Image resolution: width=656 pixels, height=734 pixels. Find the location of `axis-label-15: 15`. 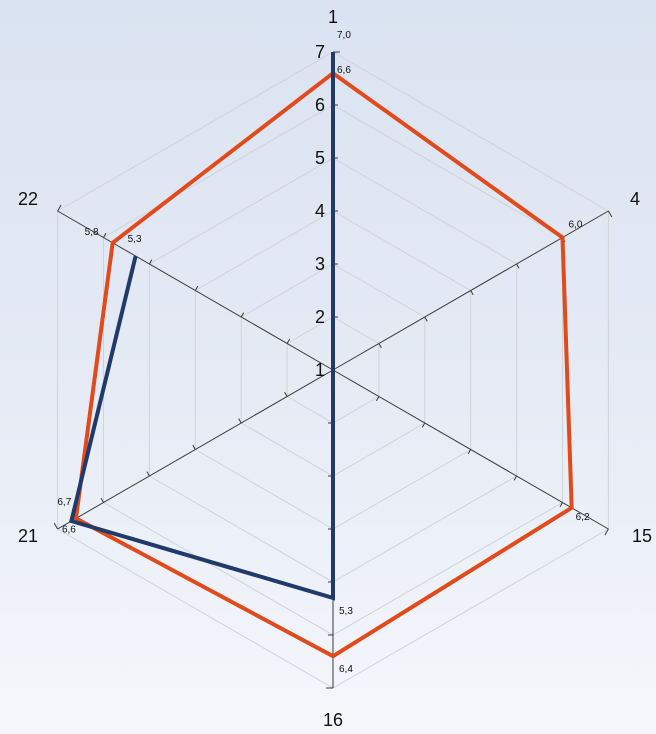

axis-label-15: 15 is located at coordinates (642, 536).